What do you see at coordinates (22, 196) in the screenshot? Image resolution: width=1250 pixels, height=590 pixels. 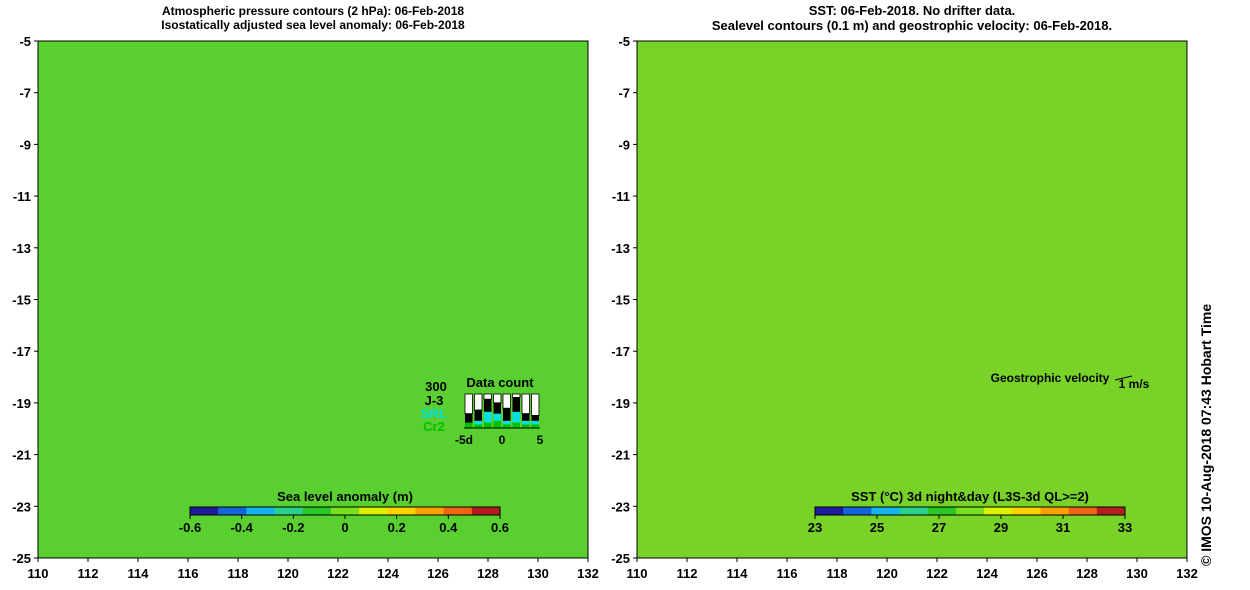 I see `lat-tick-label: -11` at bounding box center [22, 196].